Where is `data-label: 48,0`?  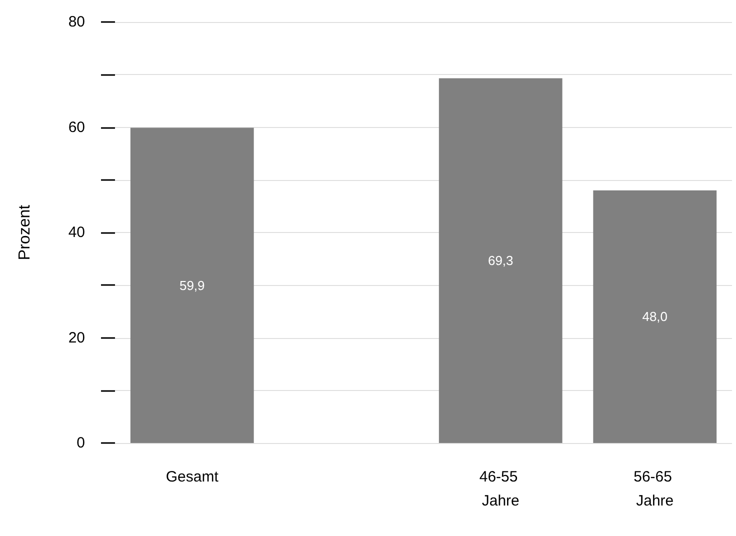
data-label: 48,0 is located at coordinates (655, 316).